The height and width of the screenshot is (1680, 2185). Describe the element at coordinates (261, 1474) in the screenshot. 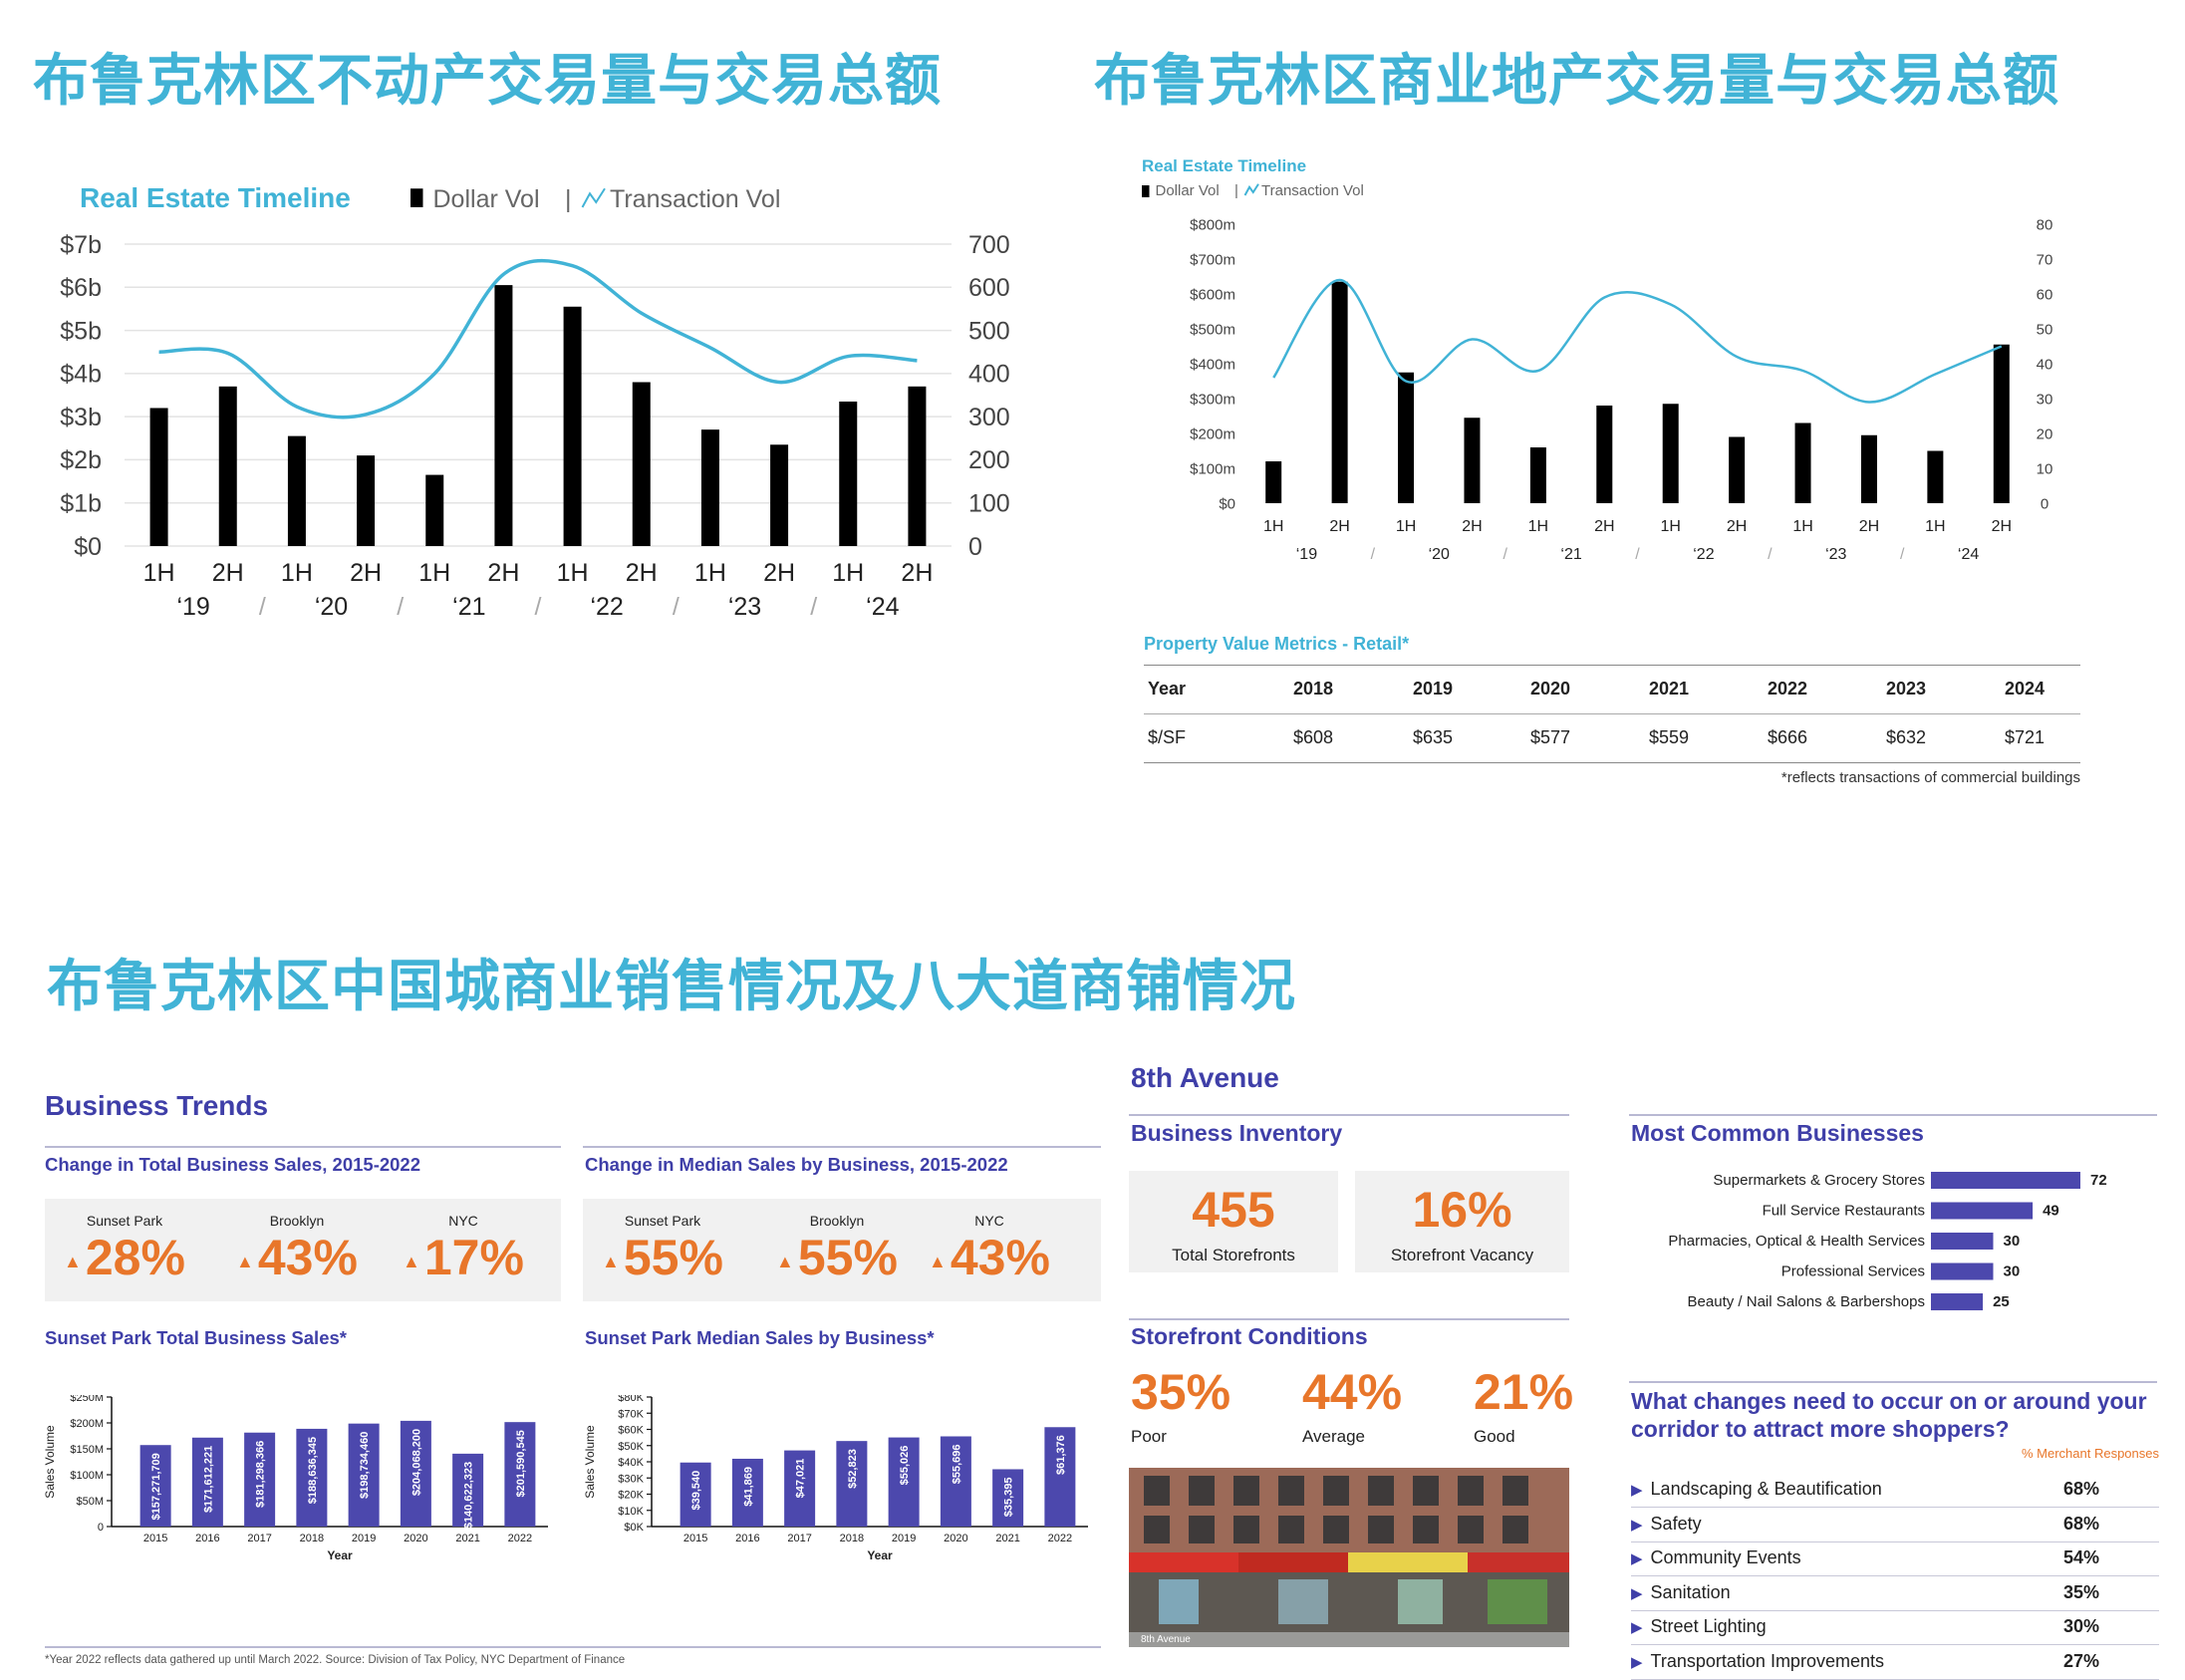

I see `bar-value-label: $181,298,366` at that location.